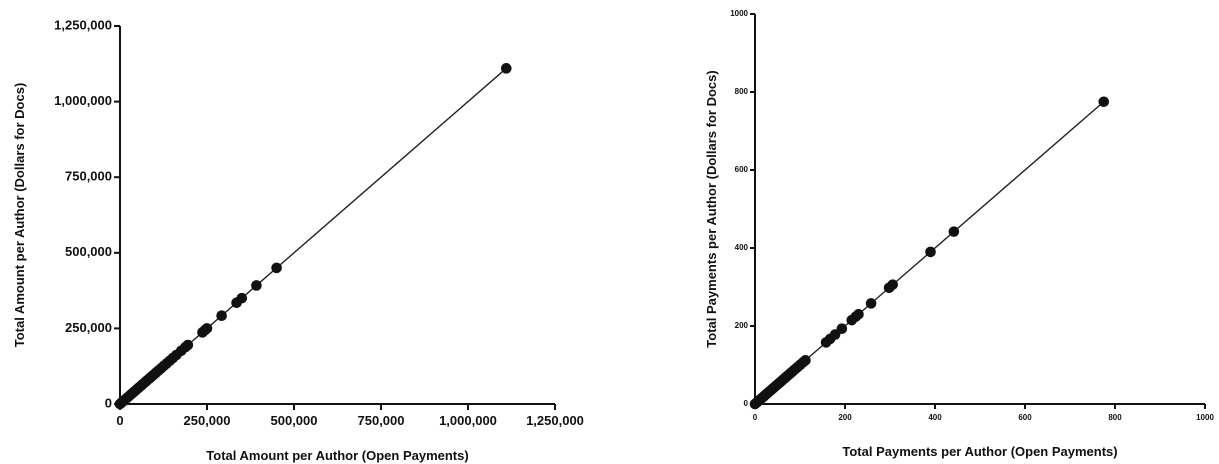 Image resolution: width=1219 pixels, height=464 pixels. What do you see at coordinates (1115, 417) in the screenshot?
I see `right-x-tick-label: 800` at bounding box center [1115, 417].